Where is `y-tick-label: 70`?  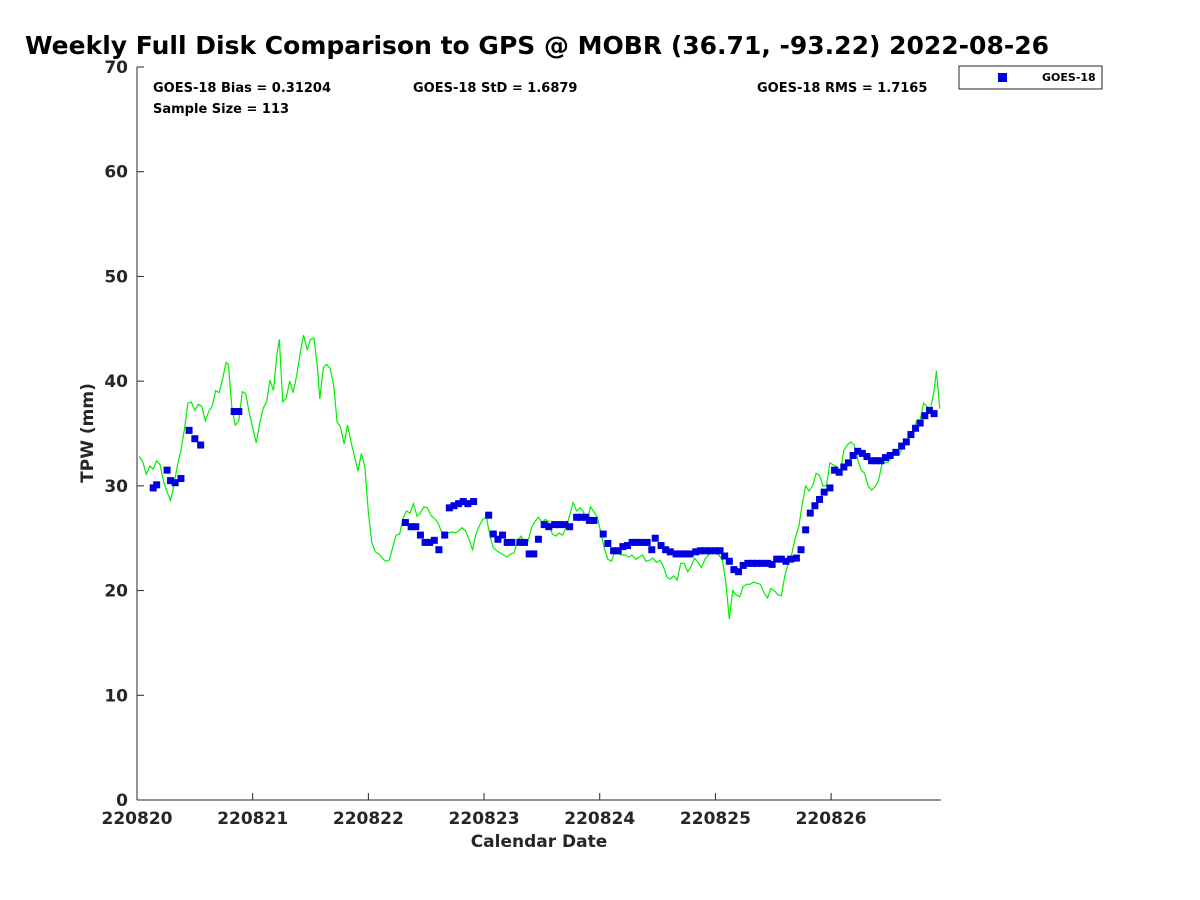
y-tick-label: 70 is located at coordinates (116, 68).